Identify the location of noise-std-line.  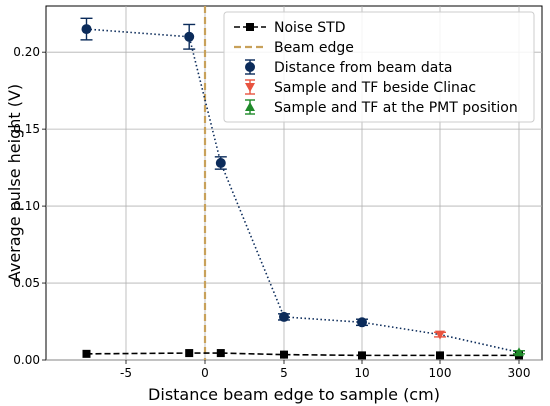
(302, 354).